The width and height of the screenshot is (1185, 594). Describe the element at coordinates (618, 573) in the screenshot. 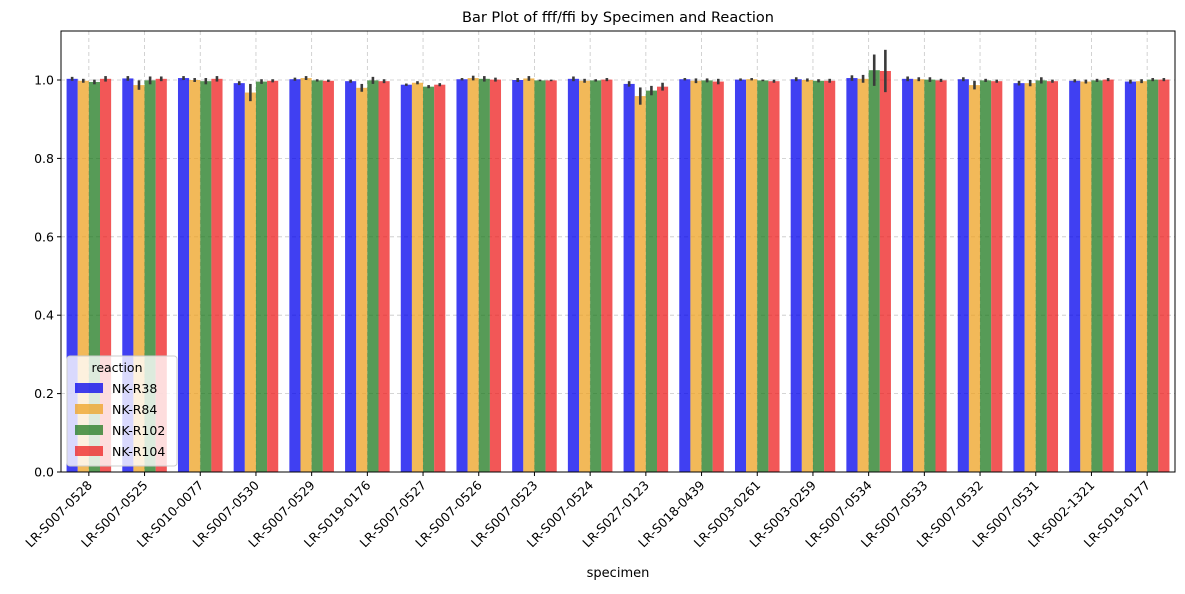

I see `x-axis-label: specimen` at that location.